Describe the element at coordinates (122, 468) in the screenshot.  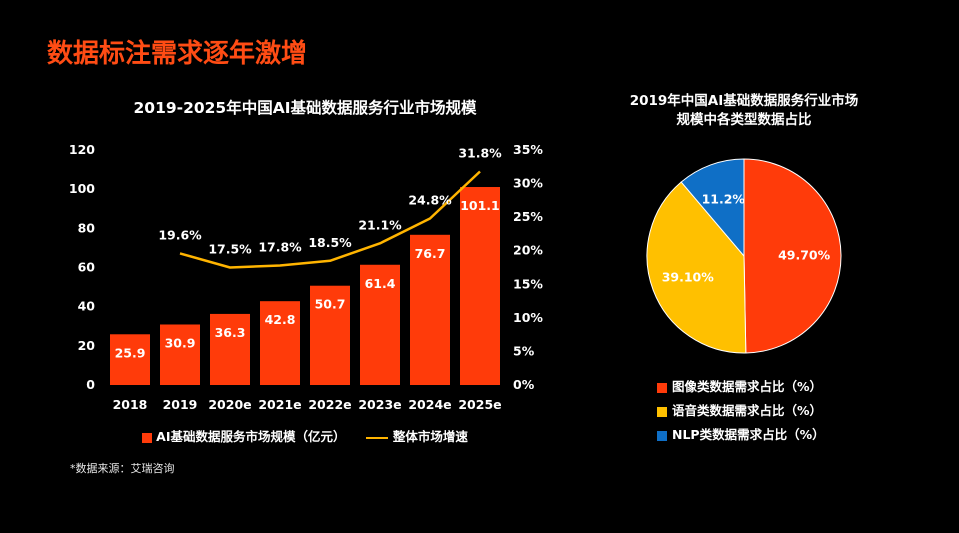
I see `source-note: *数据来源：艾瑞咨询` at that location.